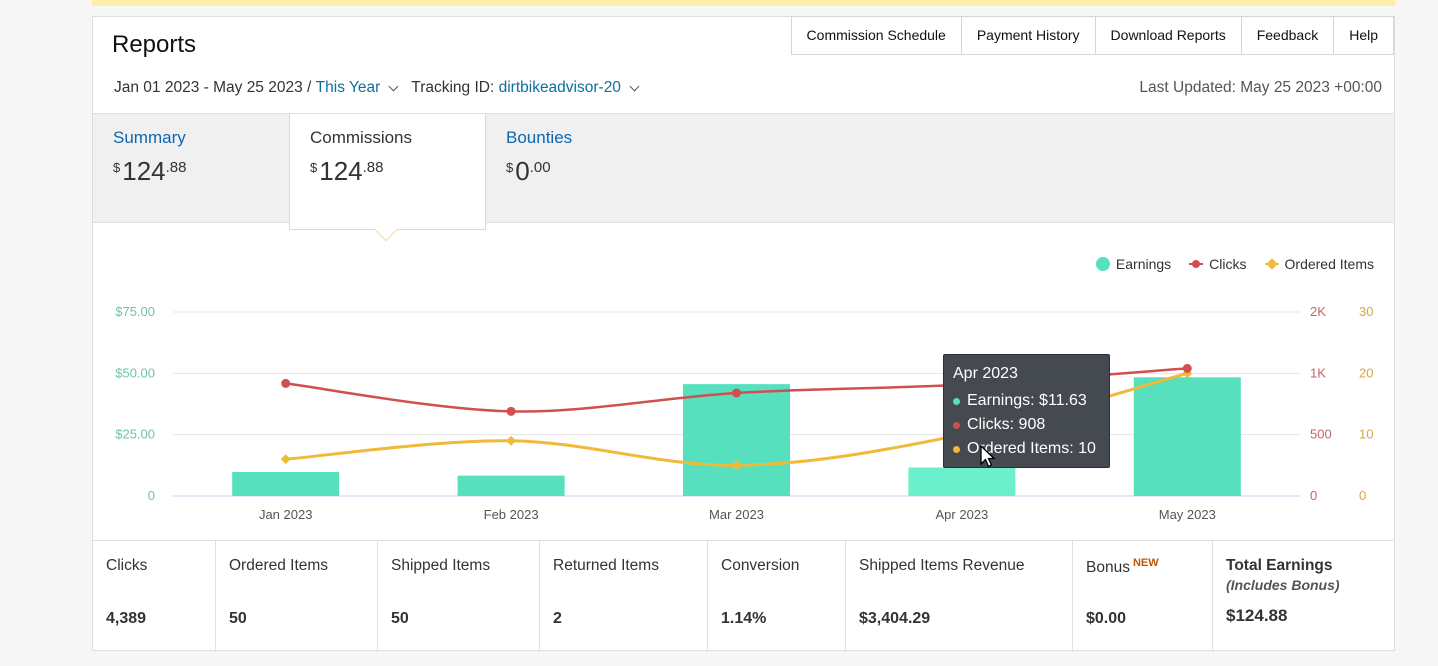 Image resolution: width=1438 pixels, height=666 pixels. Describe the element at coordinates (154, 596) in the screenshot. I see `stat-clicks: Clicks 4,389` at that location.